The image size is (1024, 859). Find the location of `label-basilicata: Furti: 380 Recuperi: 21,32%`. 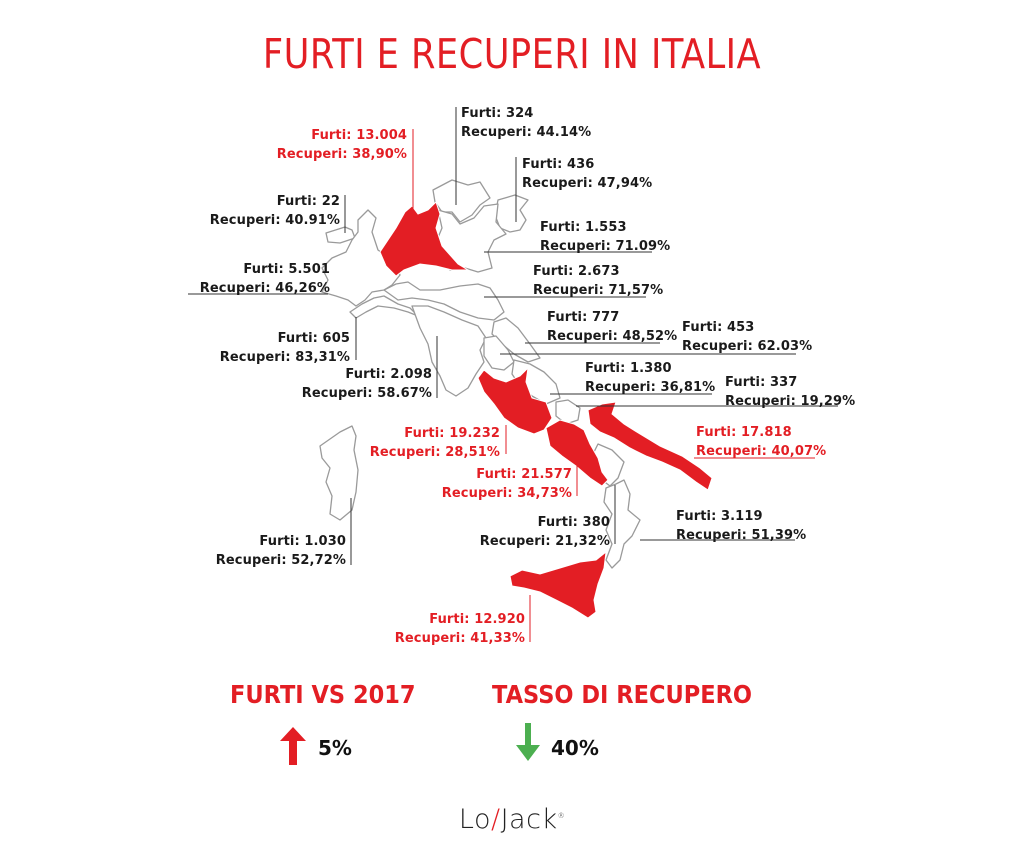

label-basilicata: Furti: 380 Recuperi: 21,32% is located at coordinates (544, 532).